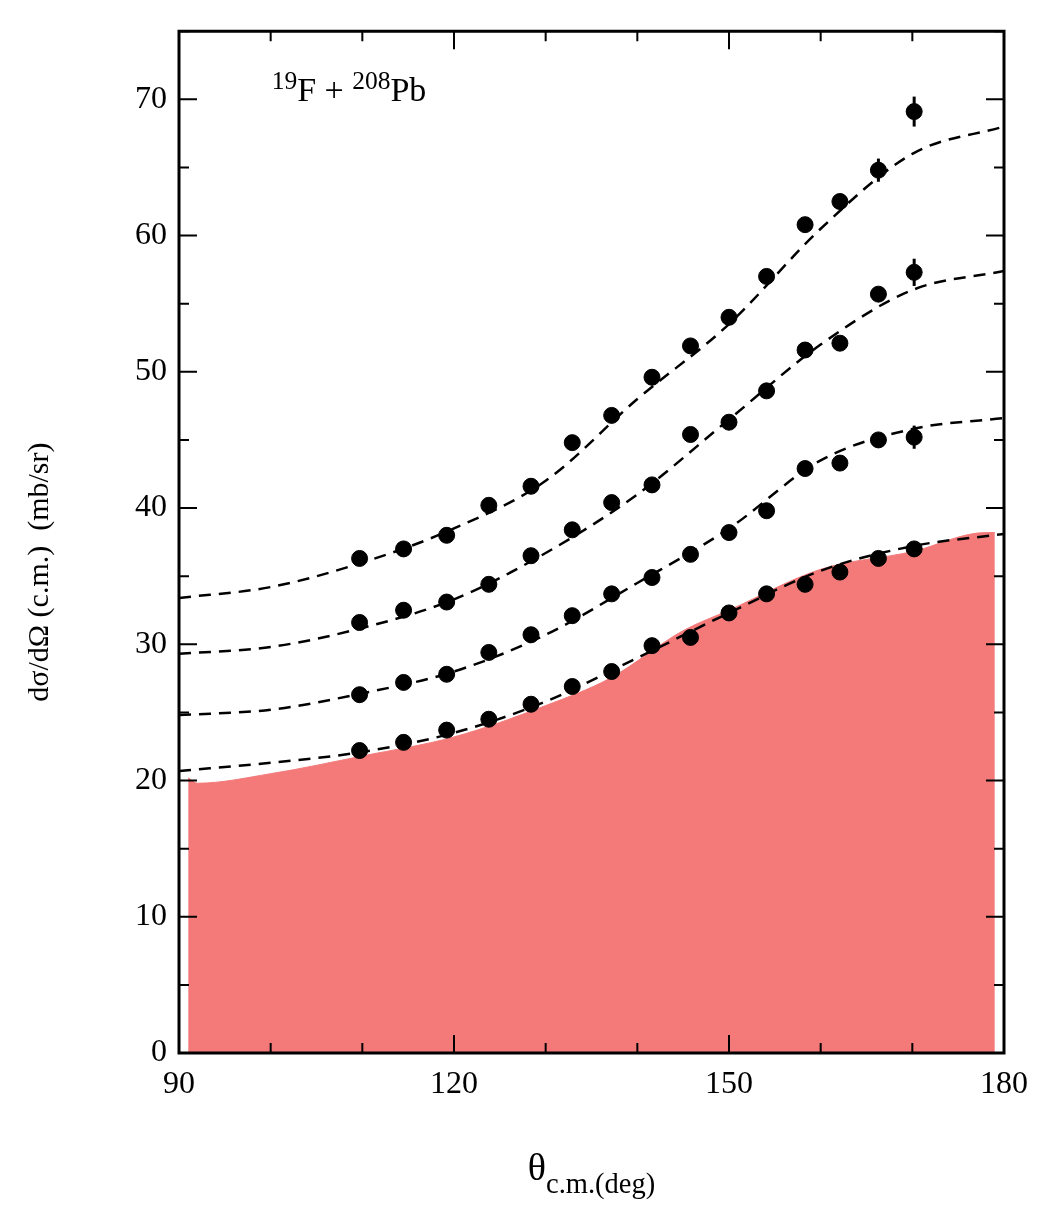 Image resolution: width=1040 pixels, height=1212 pixels. Describe the element at coordinates (151, 914) in the screenshot. I see `y-tick-label: 10` at that location.